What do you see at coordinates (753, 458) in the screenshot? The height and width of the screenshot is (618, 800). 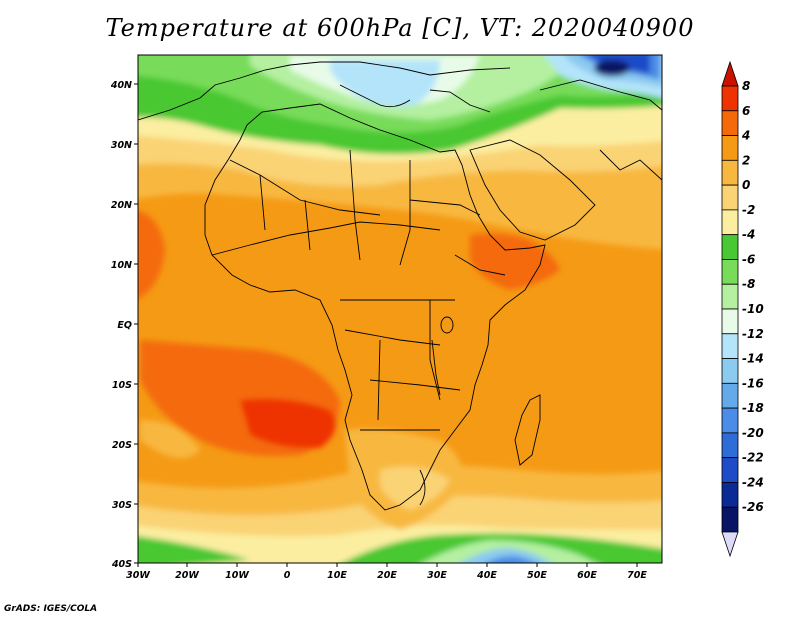 I see `colorbar-label: -22` at bounding box center [753, 458].